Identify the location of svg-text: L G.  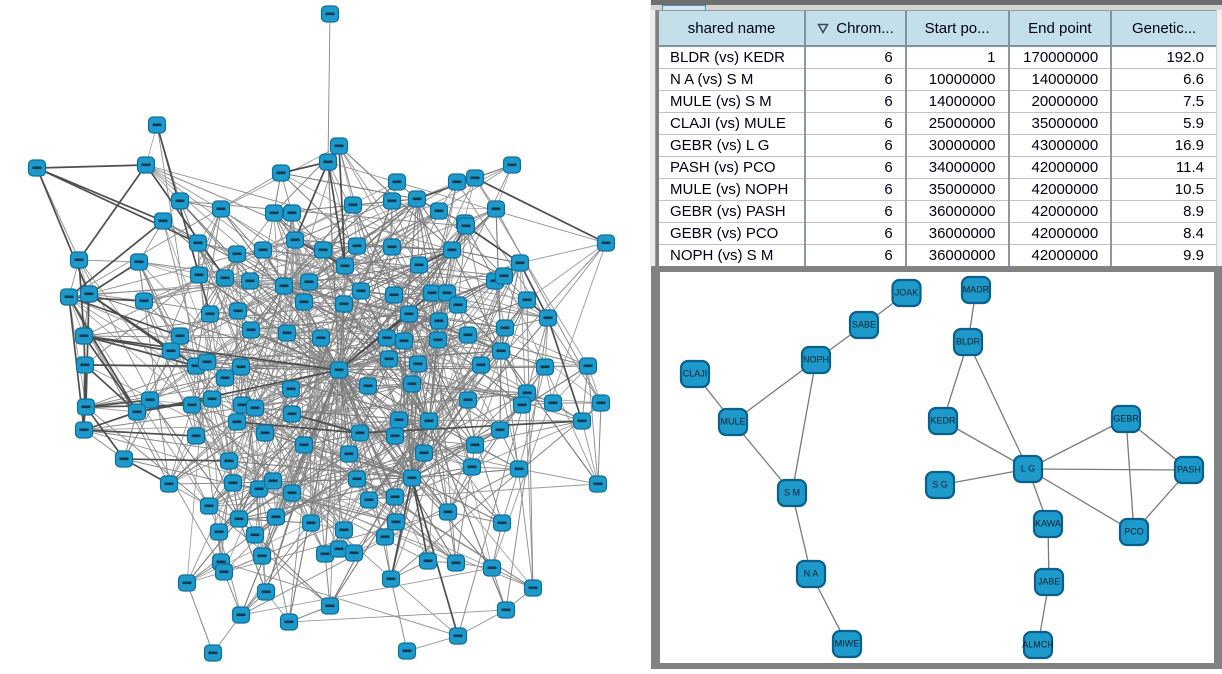
(1028, 469).